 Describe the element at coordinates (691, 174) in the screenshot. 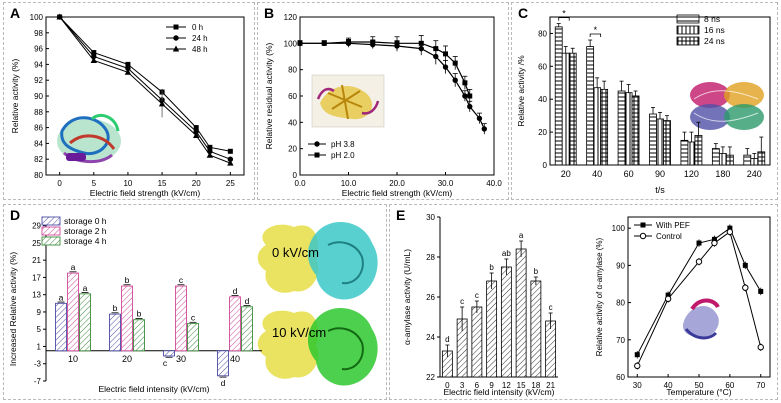

I see `x-tick-label: 120` at that location.